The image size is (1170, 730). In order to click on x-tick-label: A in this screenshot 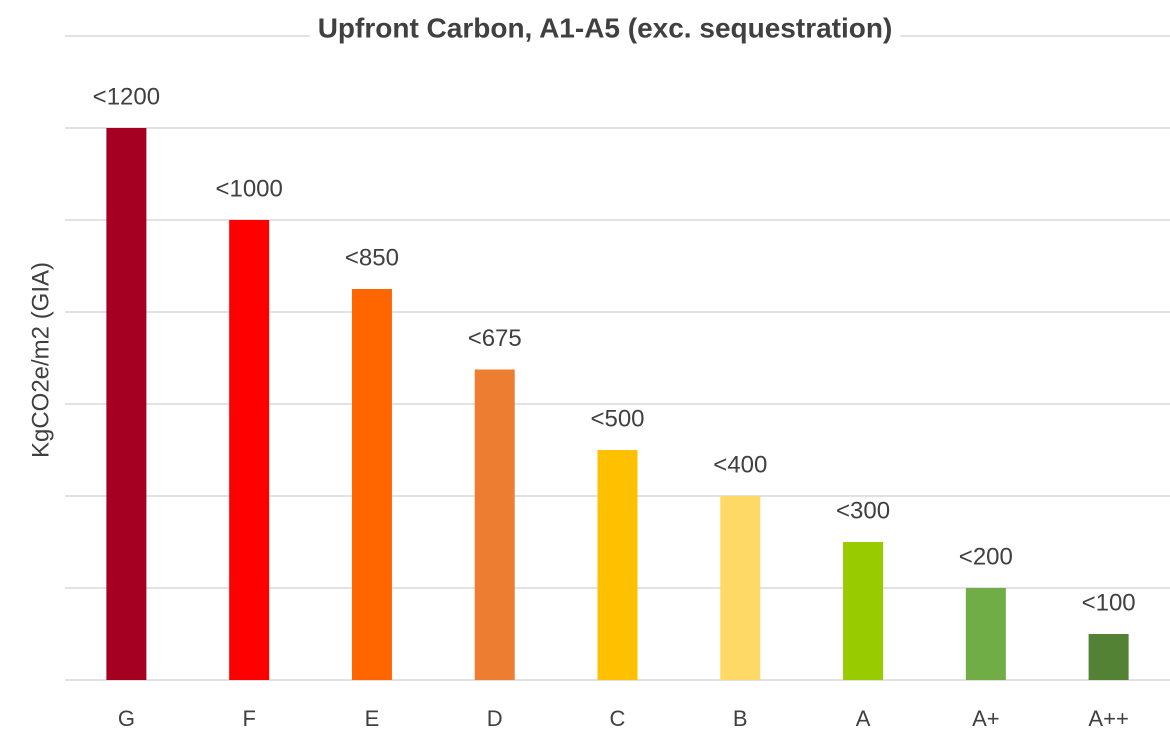, I will do `click(863, 718)`.